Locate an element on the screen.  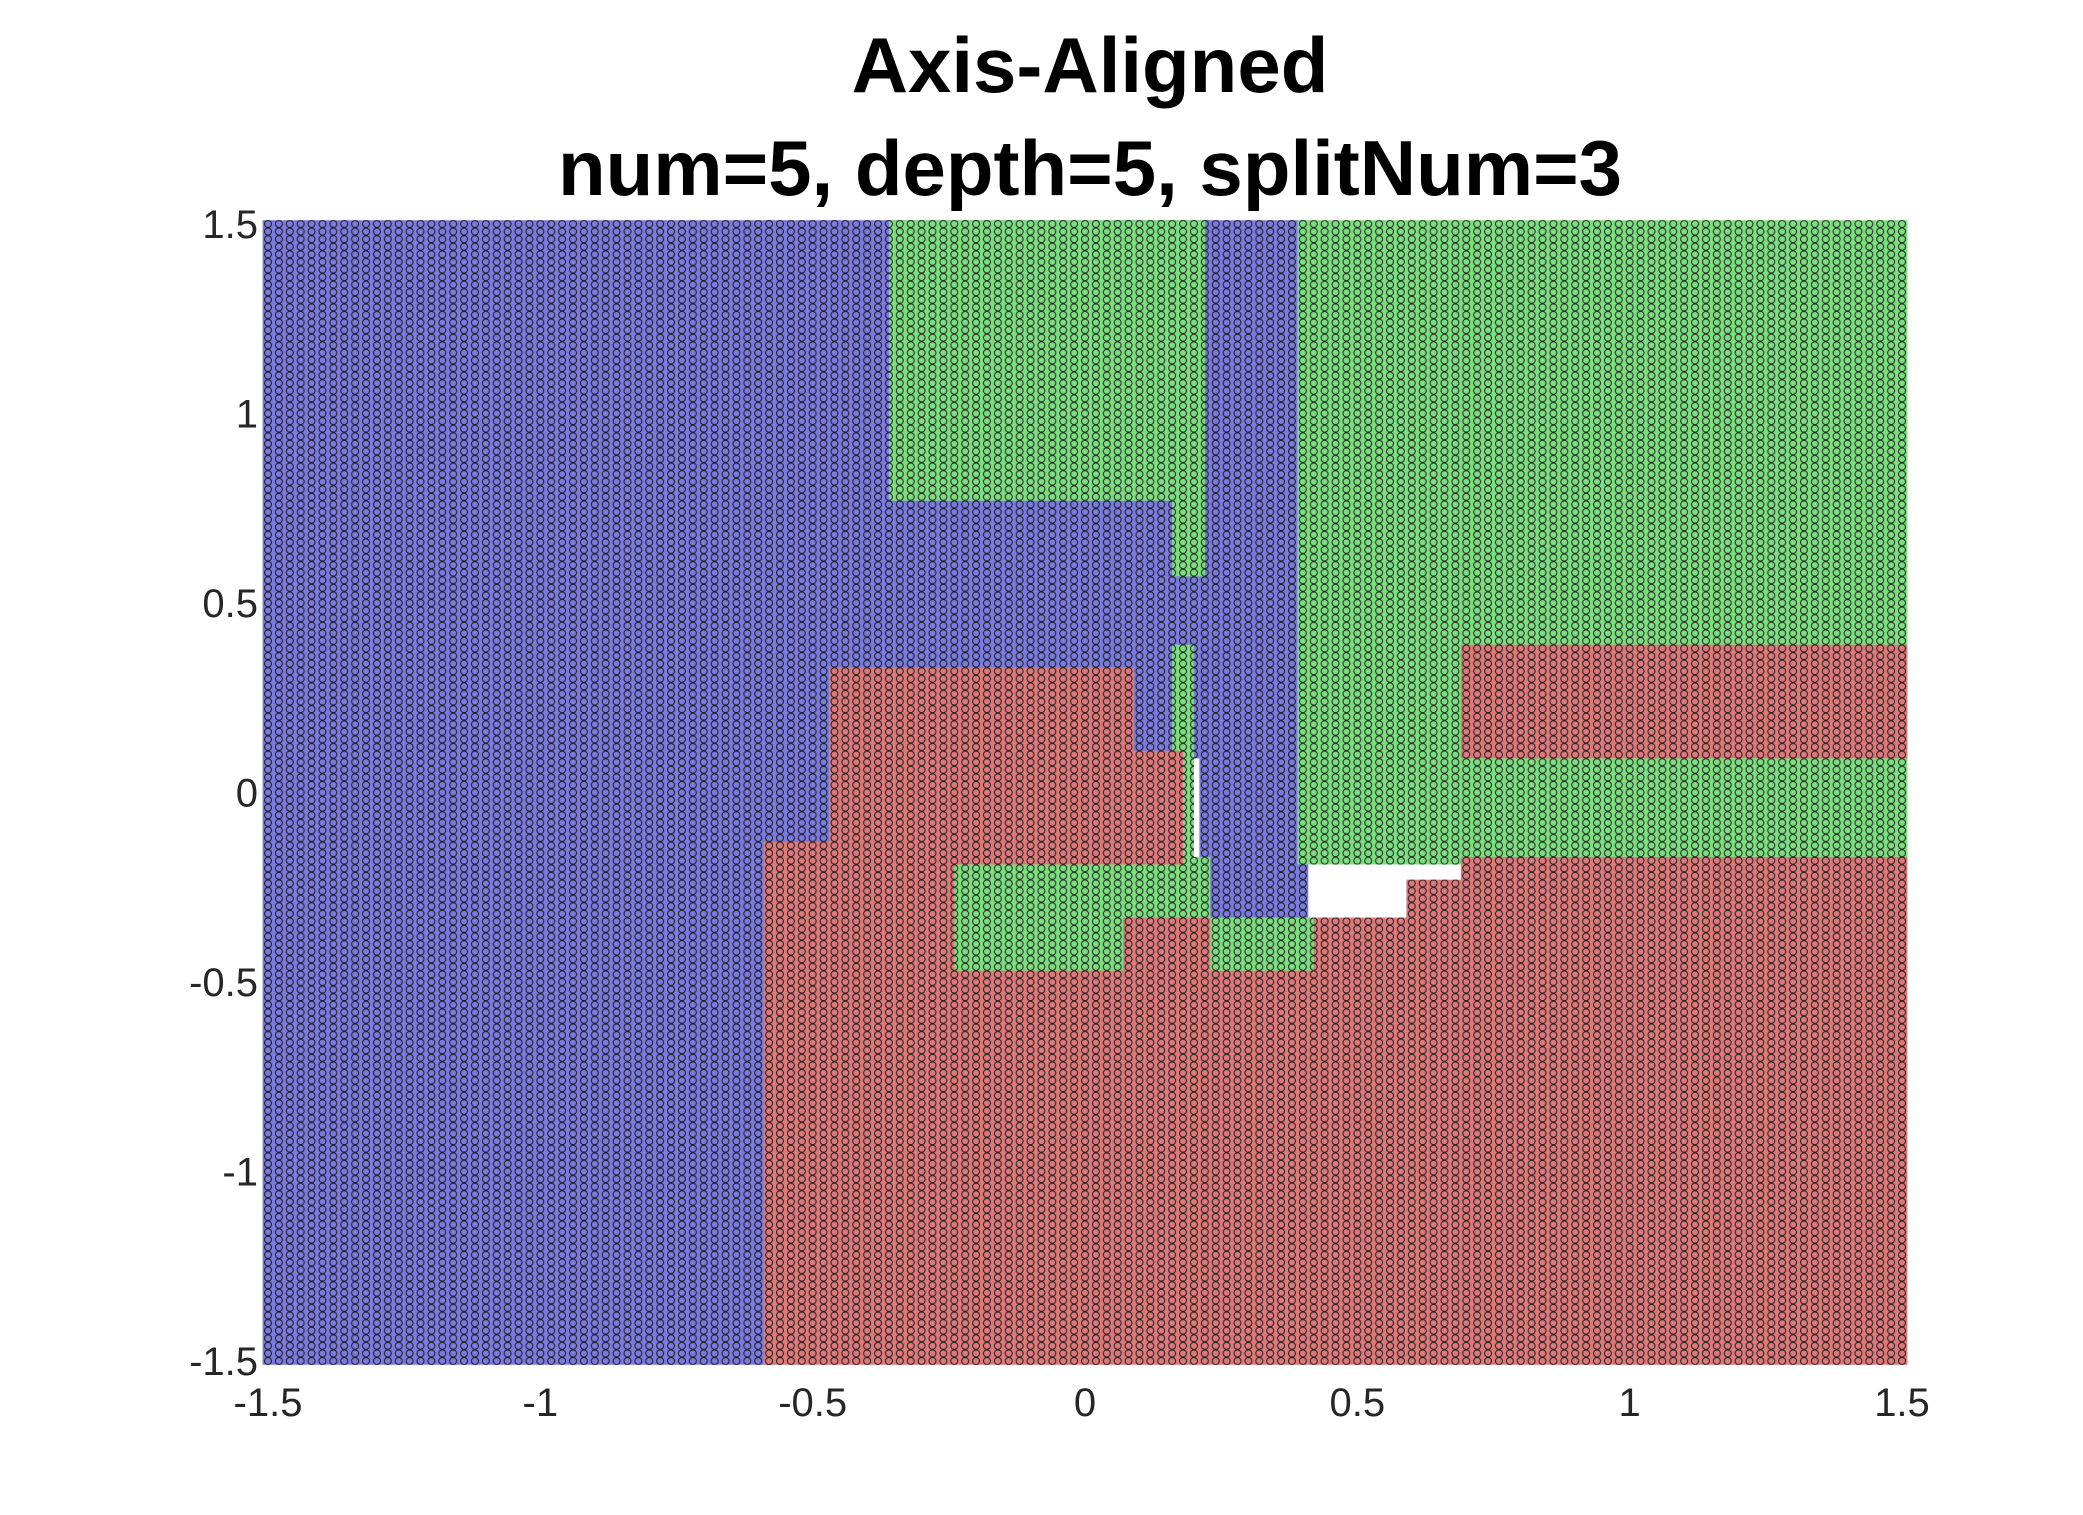
x-tick-label: -0.5 is located at coordinates (812, 1403).